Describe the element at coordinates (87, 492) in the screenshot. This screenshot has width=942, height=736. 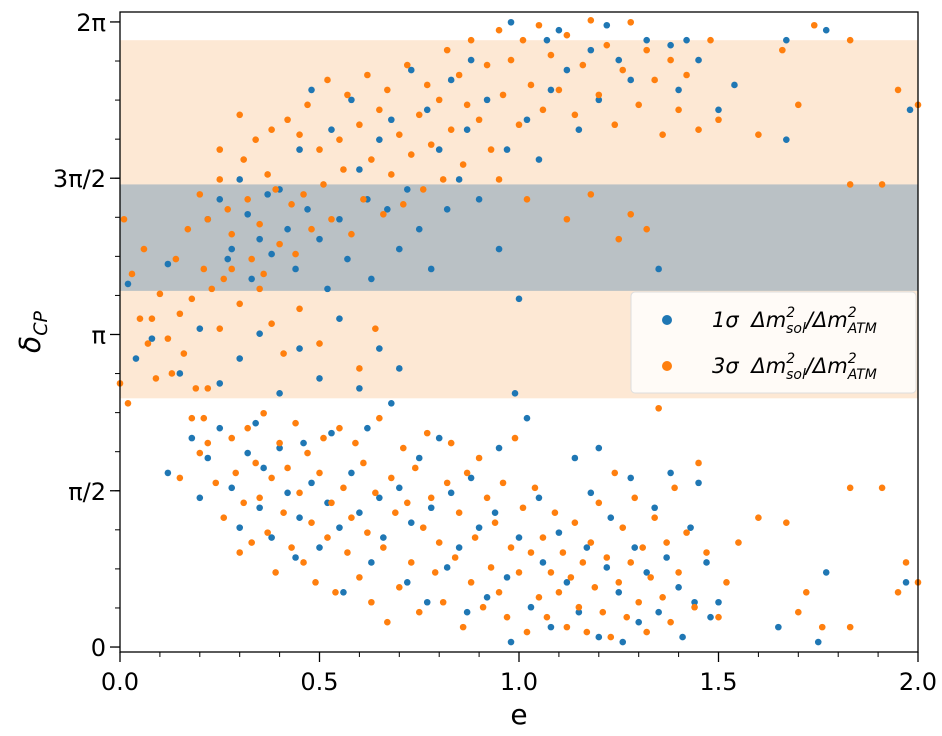
I see `y-tick-label-1: π/2` at that location.